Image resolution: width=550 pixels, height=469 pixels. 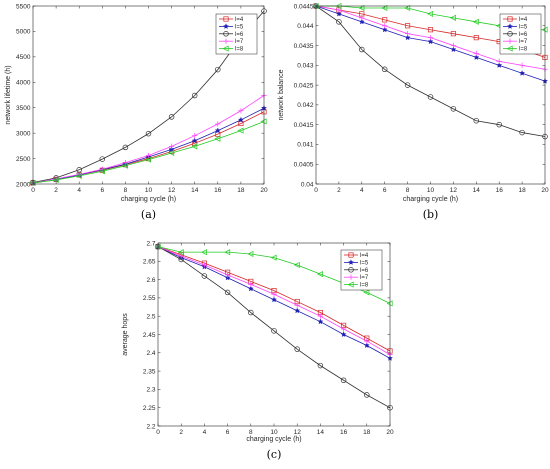 I want to click on y-tick-label: 2.45, so click(x=149, y=335).